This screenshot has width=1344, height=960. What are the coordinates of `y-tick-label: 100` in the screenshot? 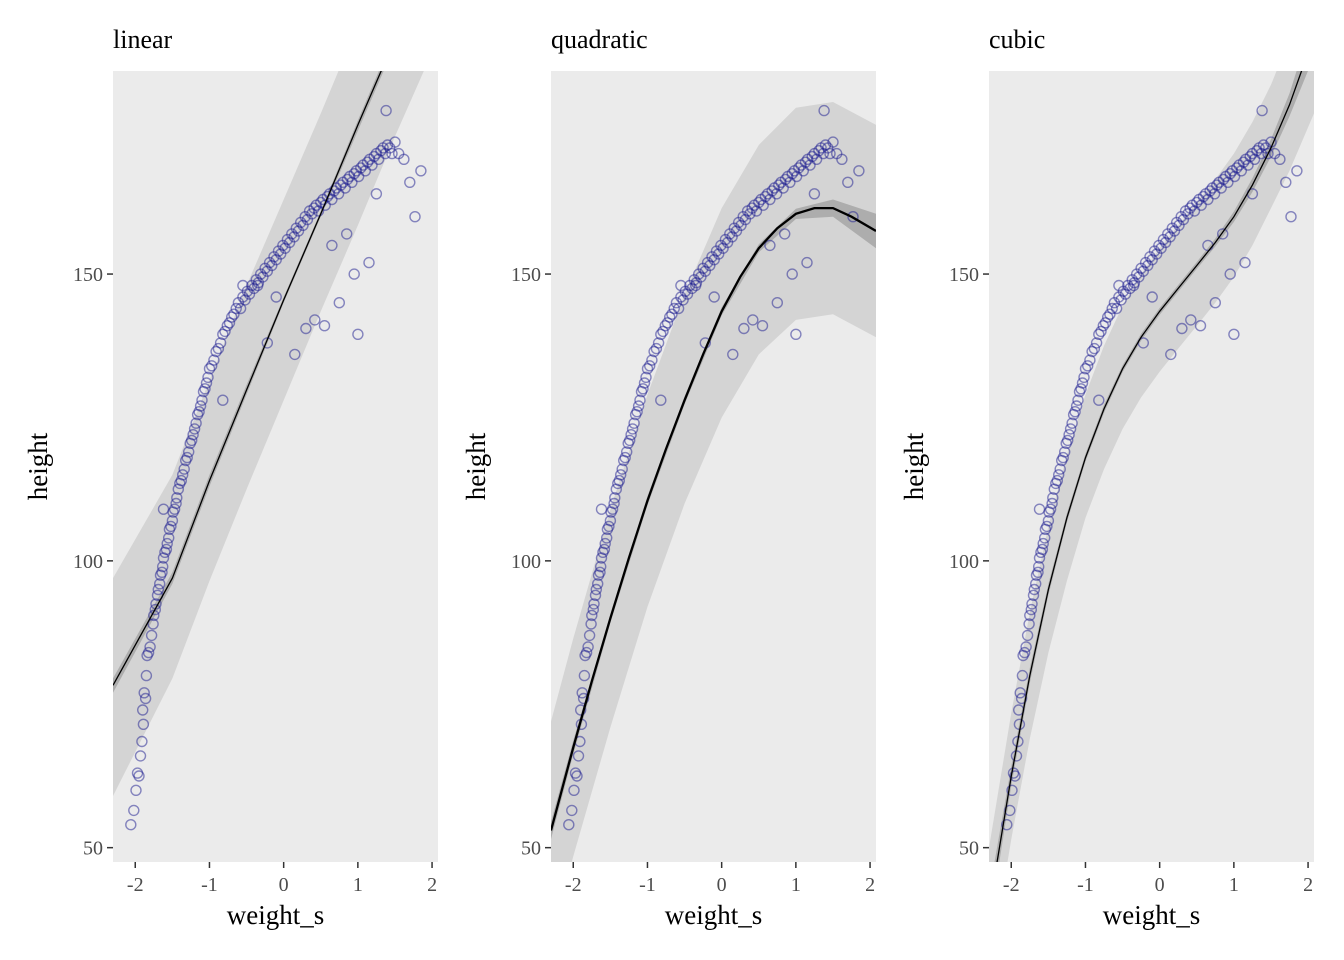 It's located at (88, 562).